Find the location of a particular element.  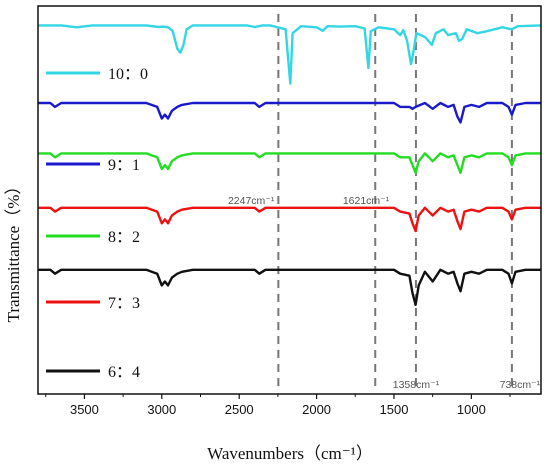

legend-label: 6：4 is located at coordinates (124, 372).